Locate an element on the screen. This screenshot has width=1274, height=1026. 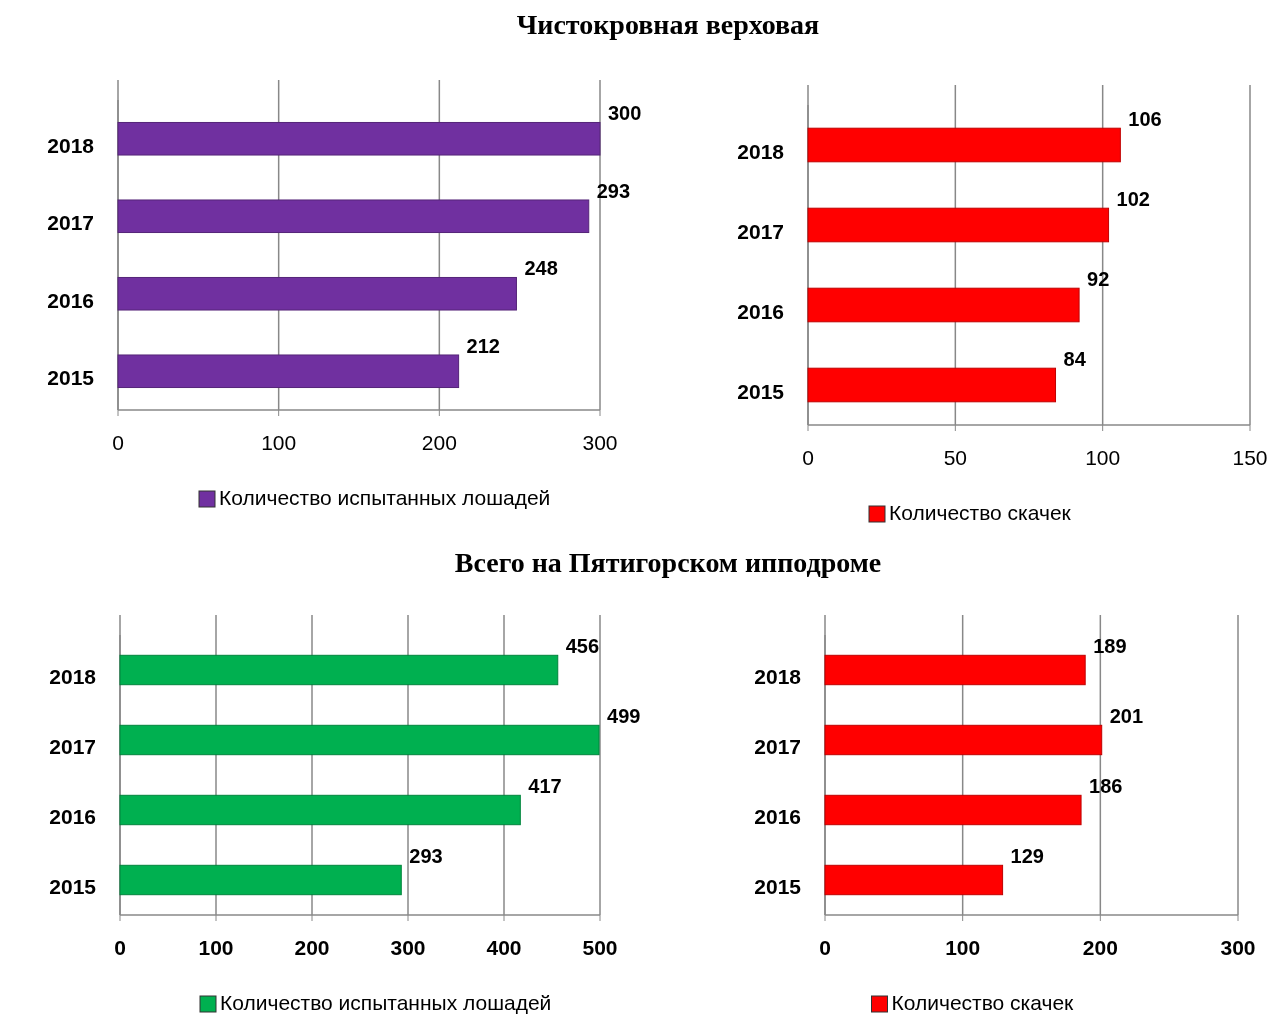
data-label: 300 is located at coordinates (625, 113).